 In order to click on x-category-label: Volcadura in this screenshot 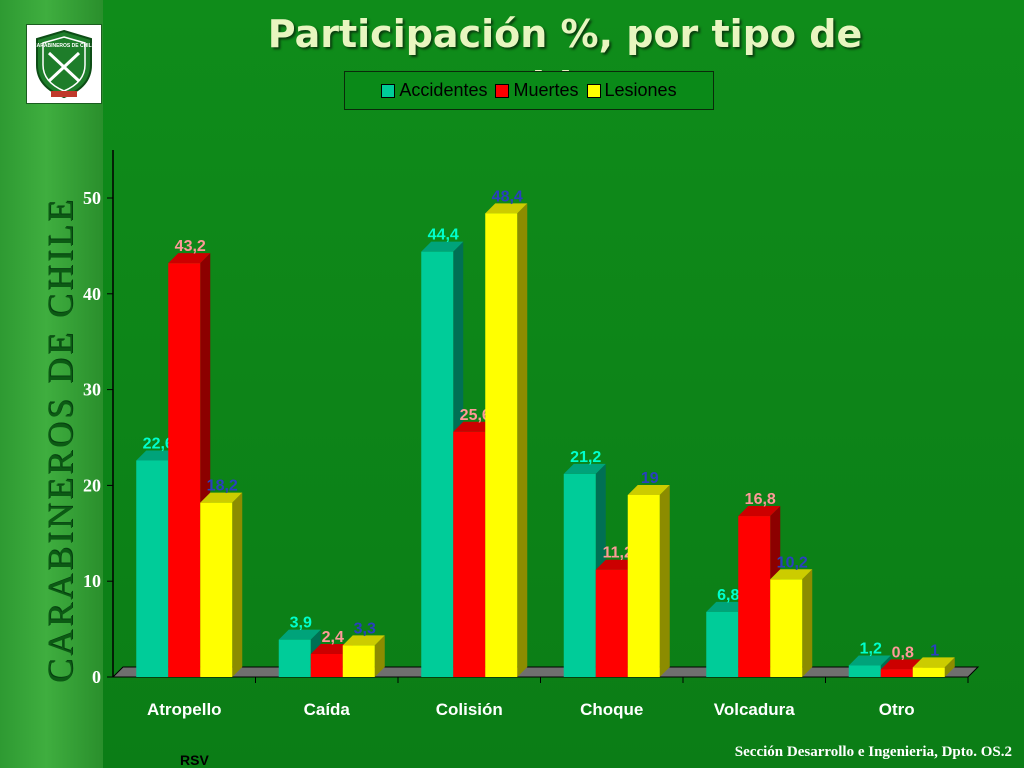, I will do `click(754, 709)`.